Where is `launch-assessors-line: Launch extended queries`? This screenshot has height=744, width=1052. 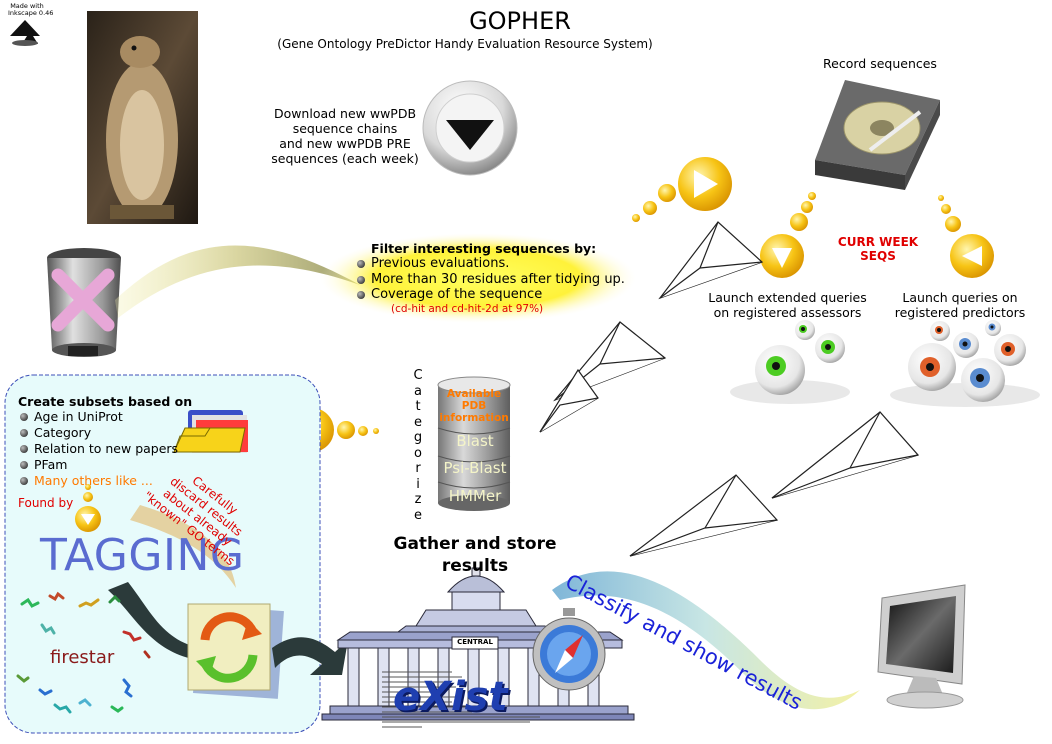
launch-assessors-line: Launch extended queries is located at coordinates (787, 297).